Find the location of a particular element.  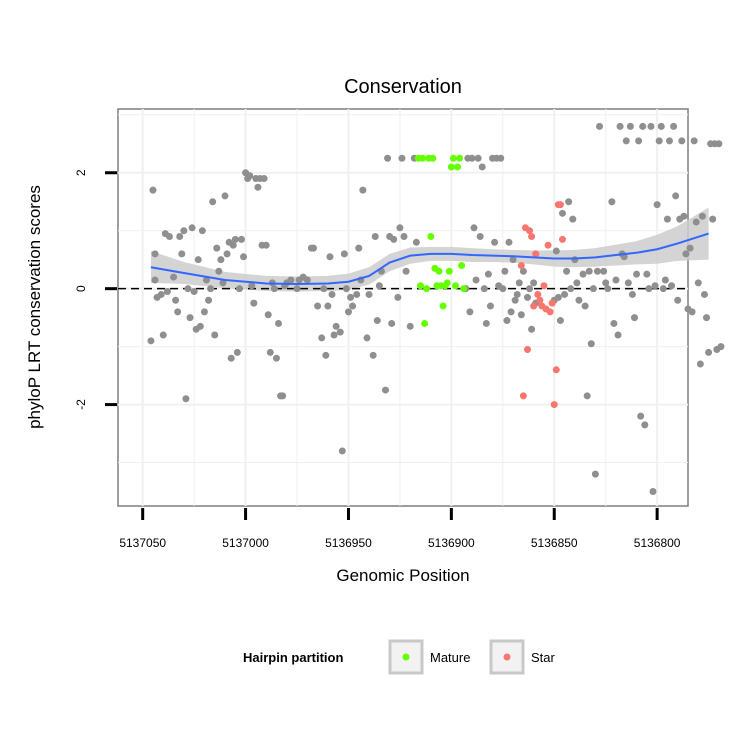

y-axis-title: phyloP LRT conservation scores is located at coordinates (34, 307).